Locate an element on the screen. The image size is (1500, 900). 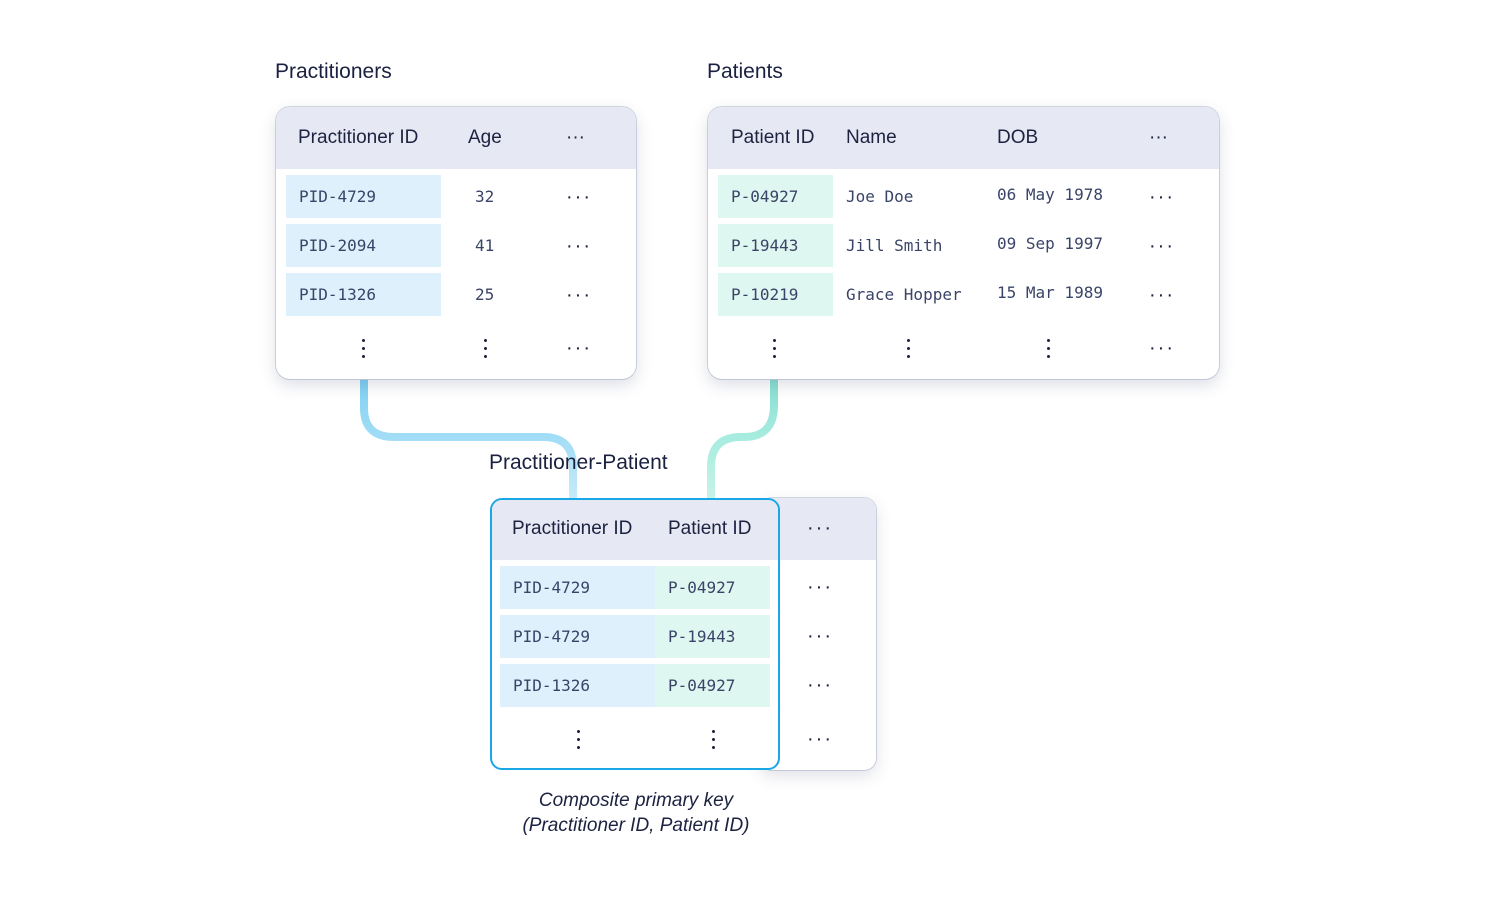
practitioner-connector is located at coordinates (468, 439).